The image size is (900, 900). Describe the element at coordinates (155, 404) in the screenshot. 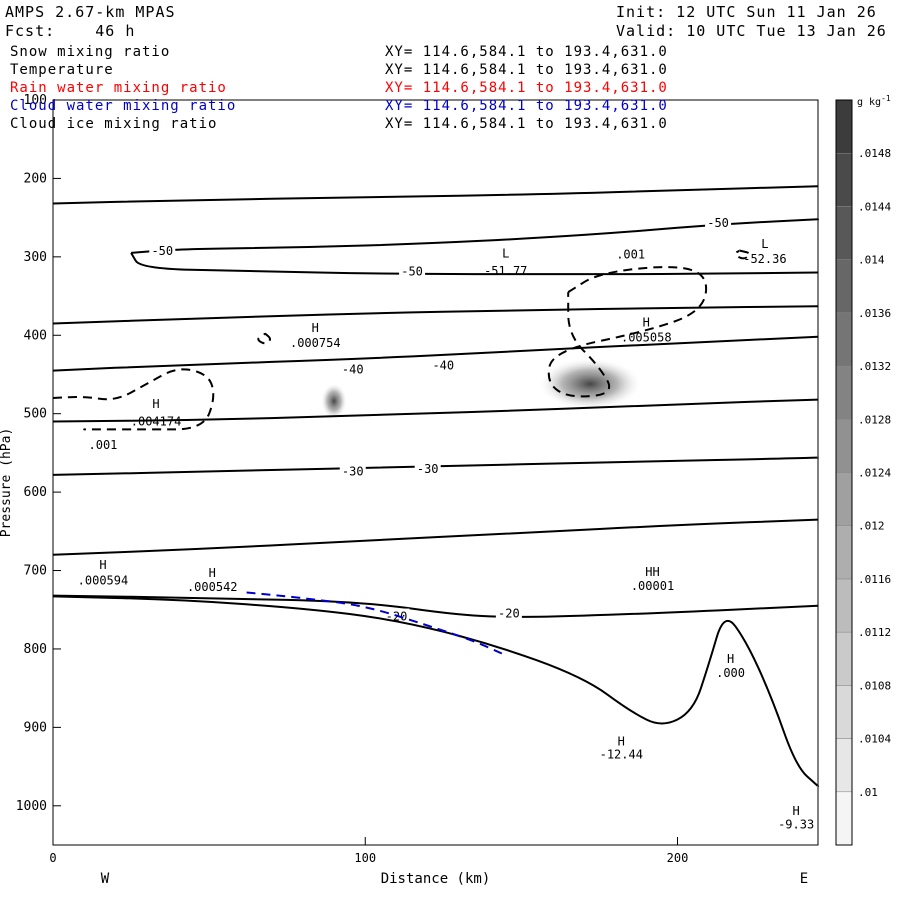

I see `extremum-label-8: H` at that location.